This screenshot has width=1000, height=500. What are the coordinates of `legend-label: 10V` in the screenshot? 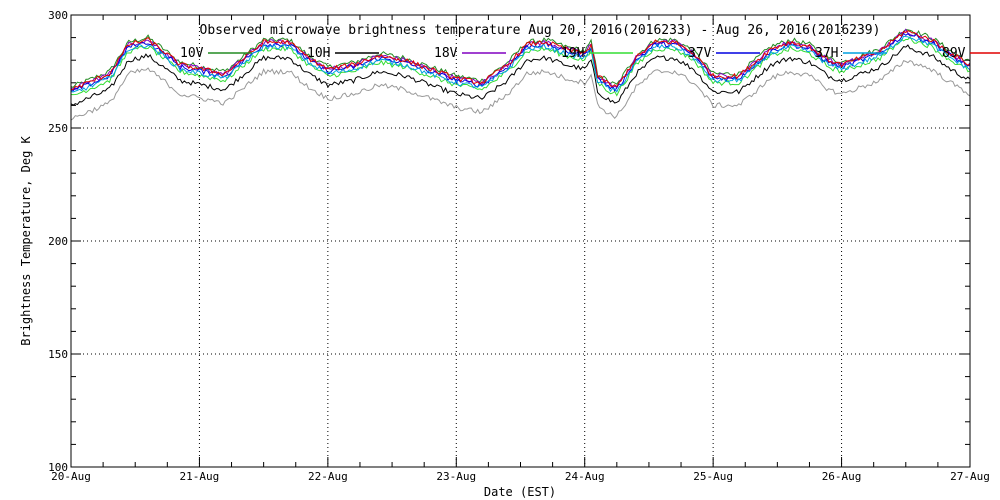 It's located at (192, 53).